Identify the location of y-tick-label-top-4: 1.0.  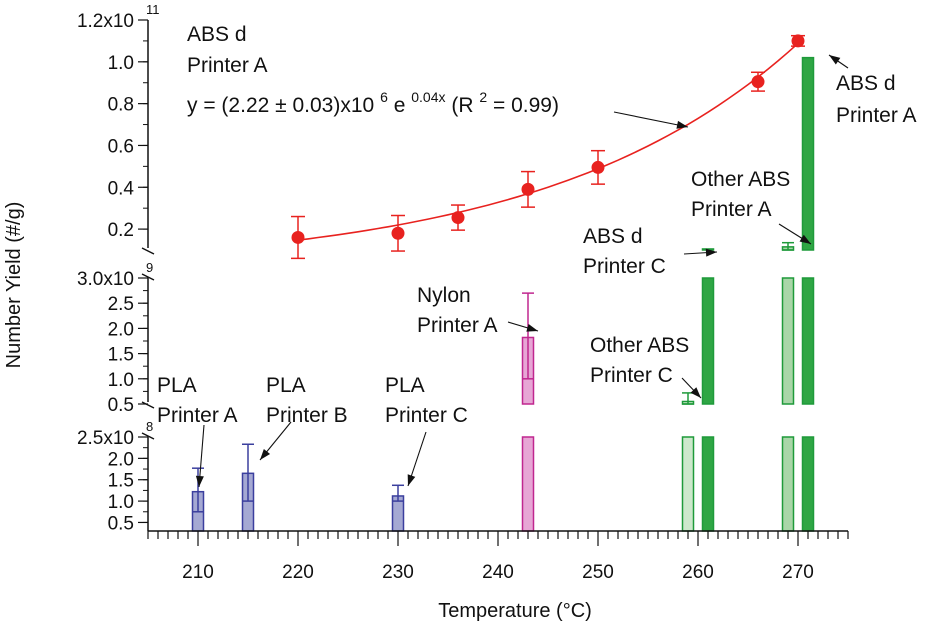
(121, 63).